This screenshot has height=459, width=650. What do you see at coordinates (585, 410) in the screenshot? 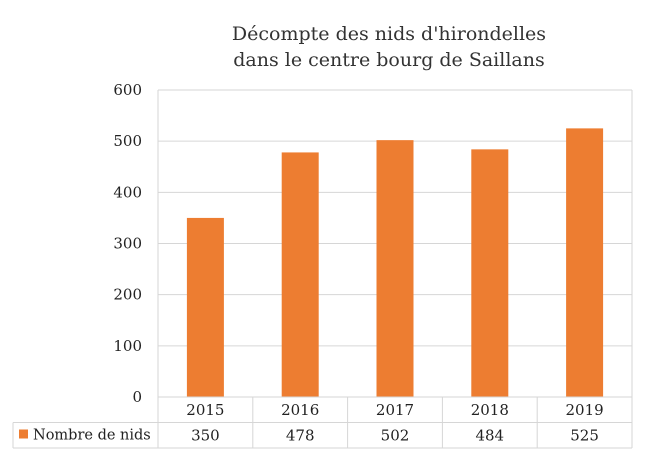
I see `x-tick-label: 2019` at bounding box center [585, 410].